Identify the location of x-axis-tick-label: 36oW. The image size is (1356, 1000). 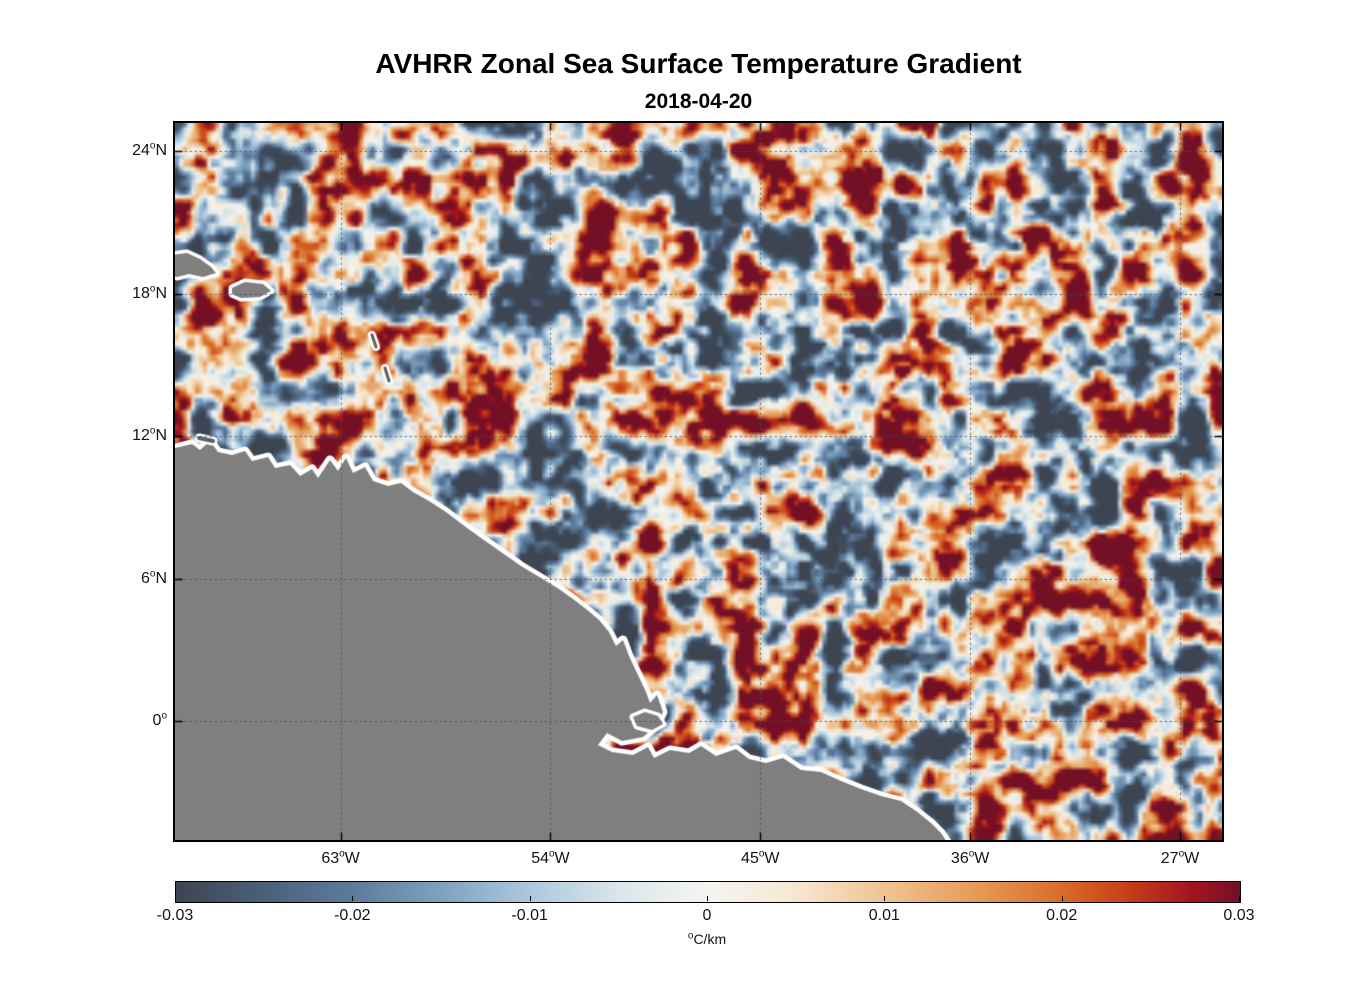
(970, 859).